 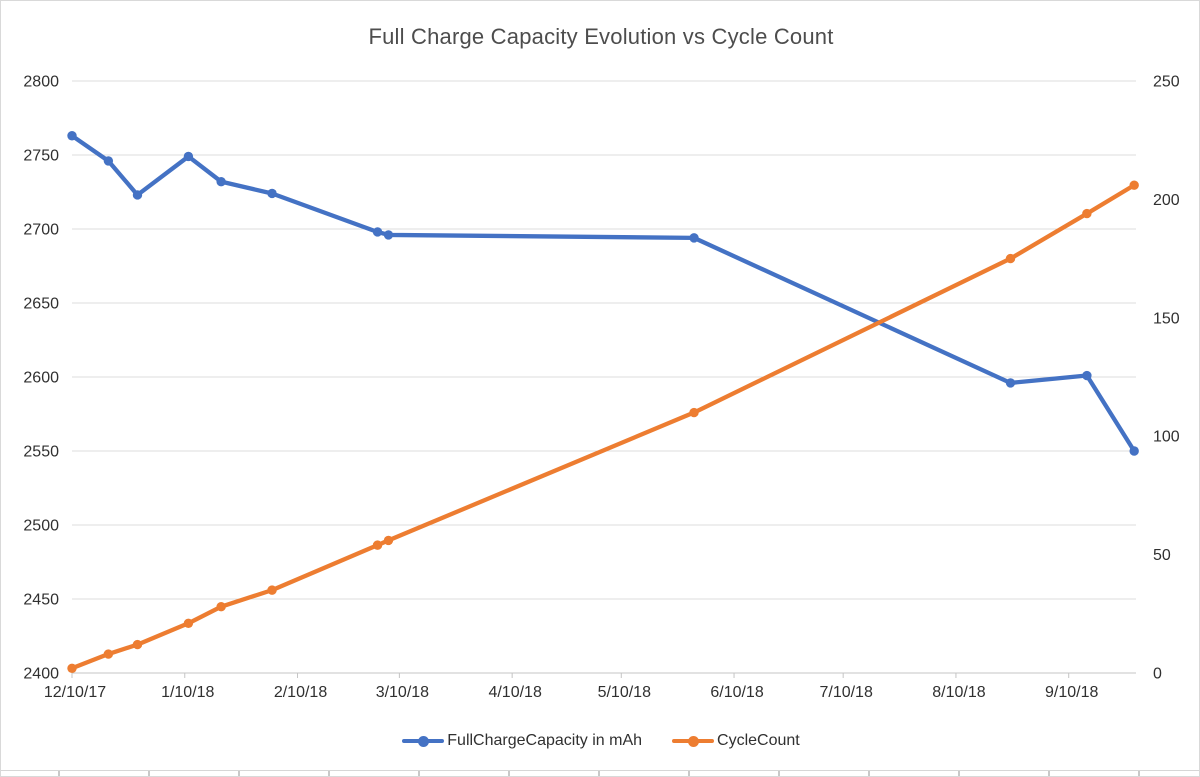 I want to click on x-axis-label: 7/10/18, so click(x=845, y=692).